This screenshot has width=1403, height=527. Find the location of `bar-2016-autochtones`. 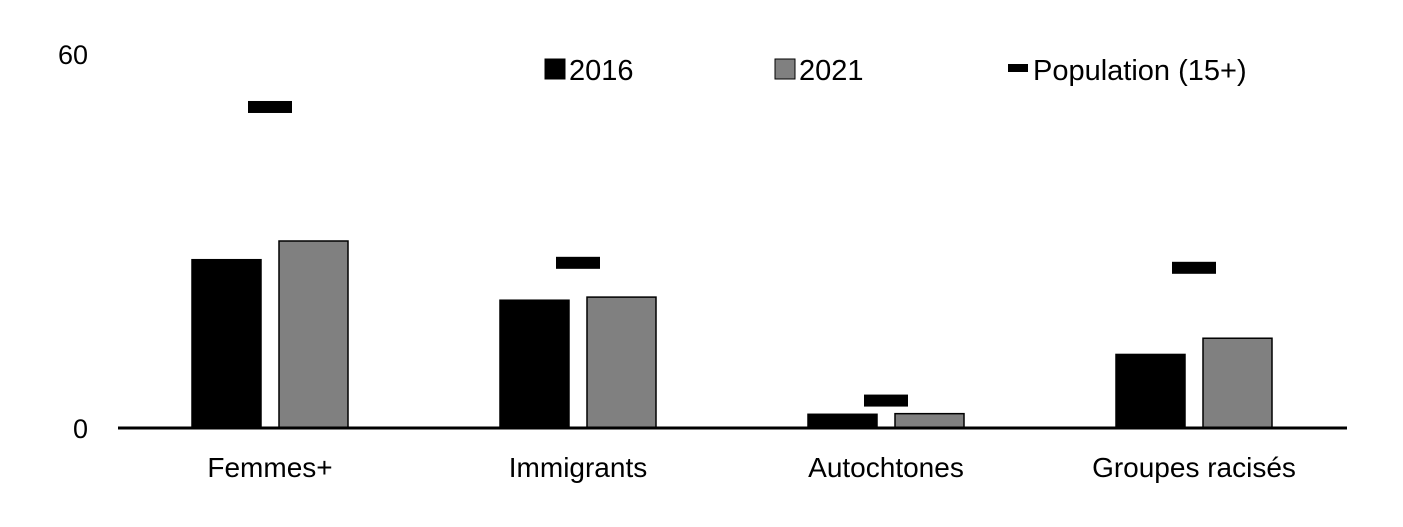

bar-2016-autochtones is located at coordinates (842, 421).